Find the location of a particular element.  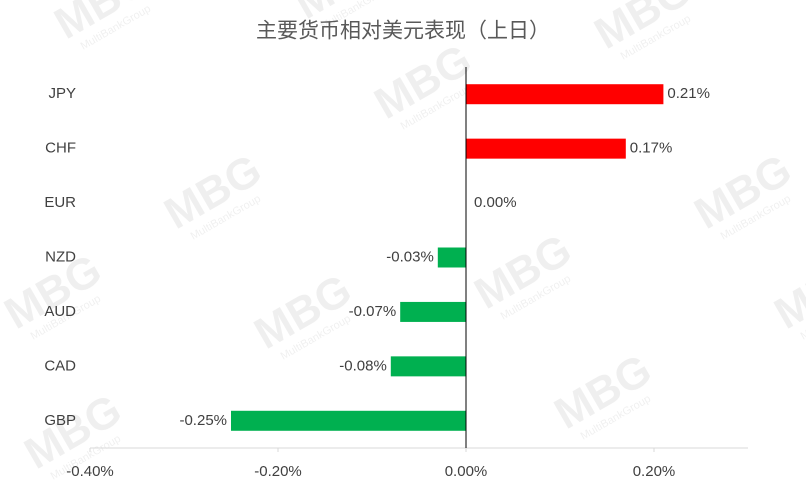

value-label: 0.00% is located at coordinates (495, 202).